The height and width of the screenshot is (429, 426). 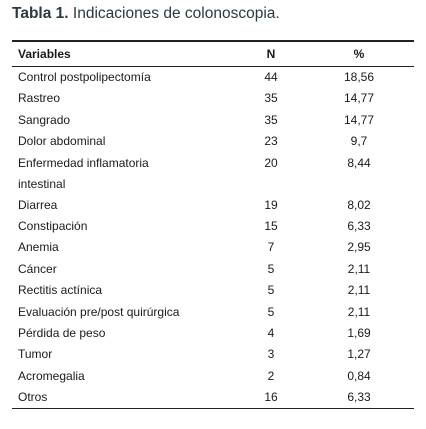 What do you see at coordinates (213, 54) in the screenshot?
I see `header-row: Variables N %` at bounding box center [213, 54].